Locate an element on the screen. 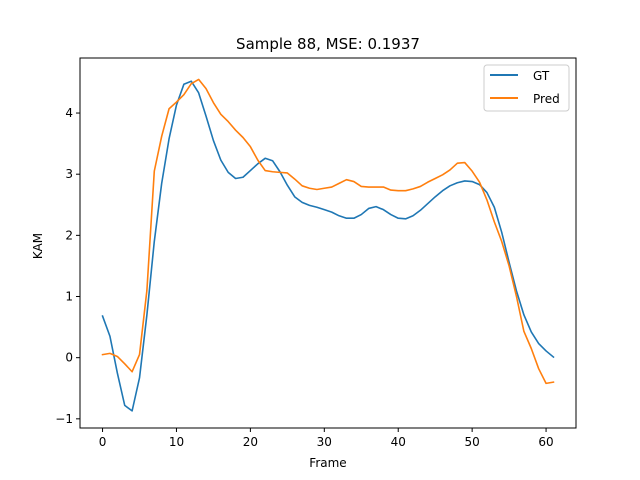  y-tick-label: 0 is located at coordinates (69, 358).